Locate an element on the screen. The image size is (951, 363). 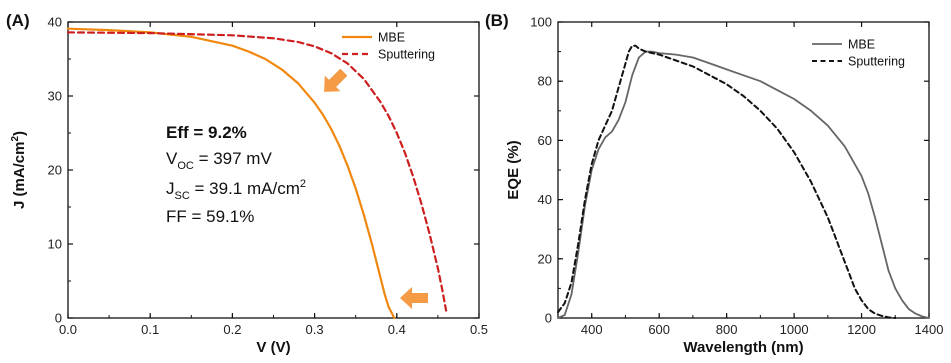
annotation-jsc: JSC = 39.1 mA/cm2 is located at coordinates (236, 190).